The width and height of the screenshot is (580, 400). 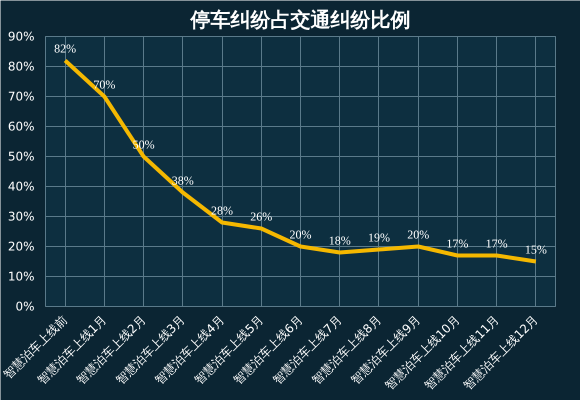 I want to click on y-tick-label: 80%, so click(x=21, y=67).